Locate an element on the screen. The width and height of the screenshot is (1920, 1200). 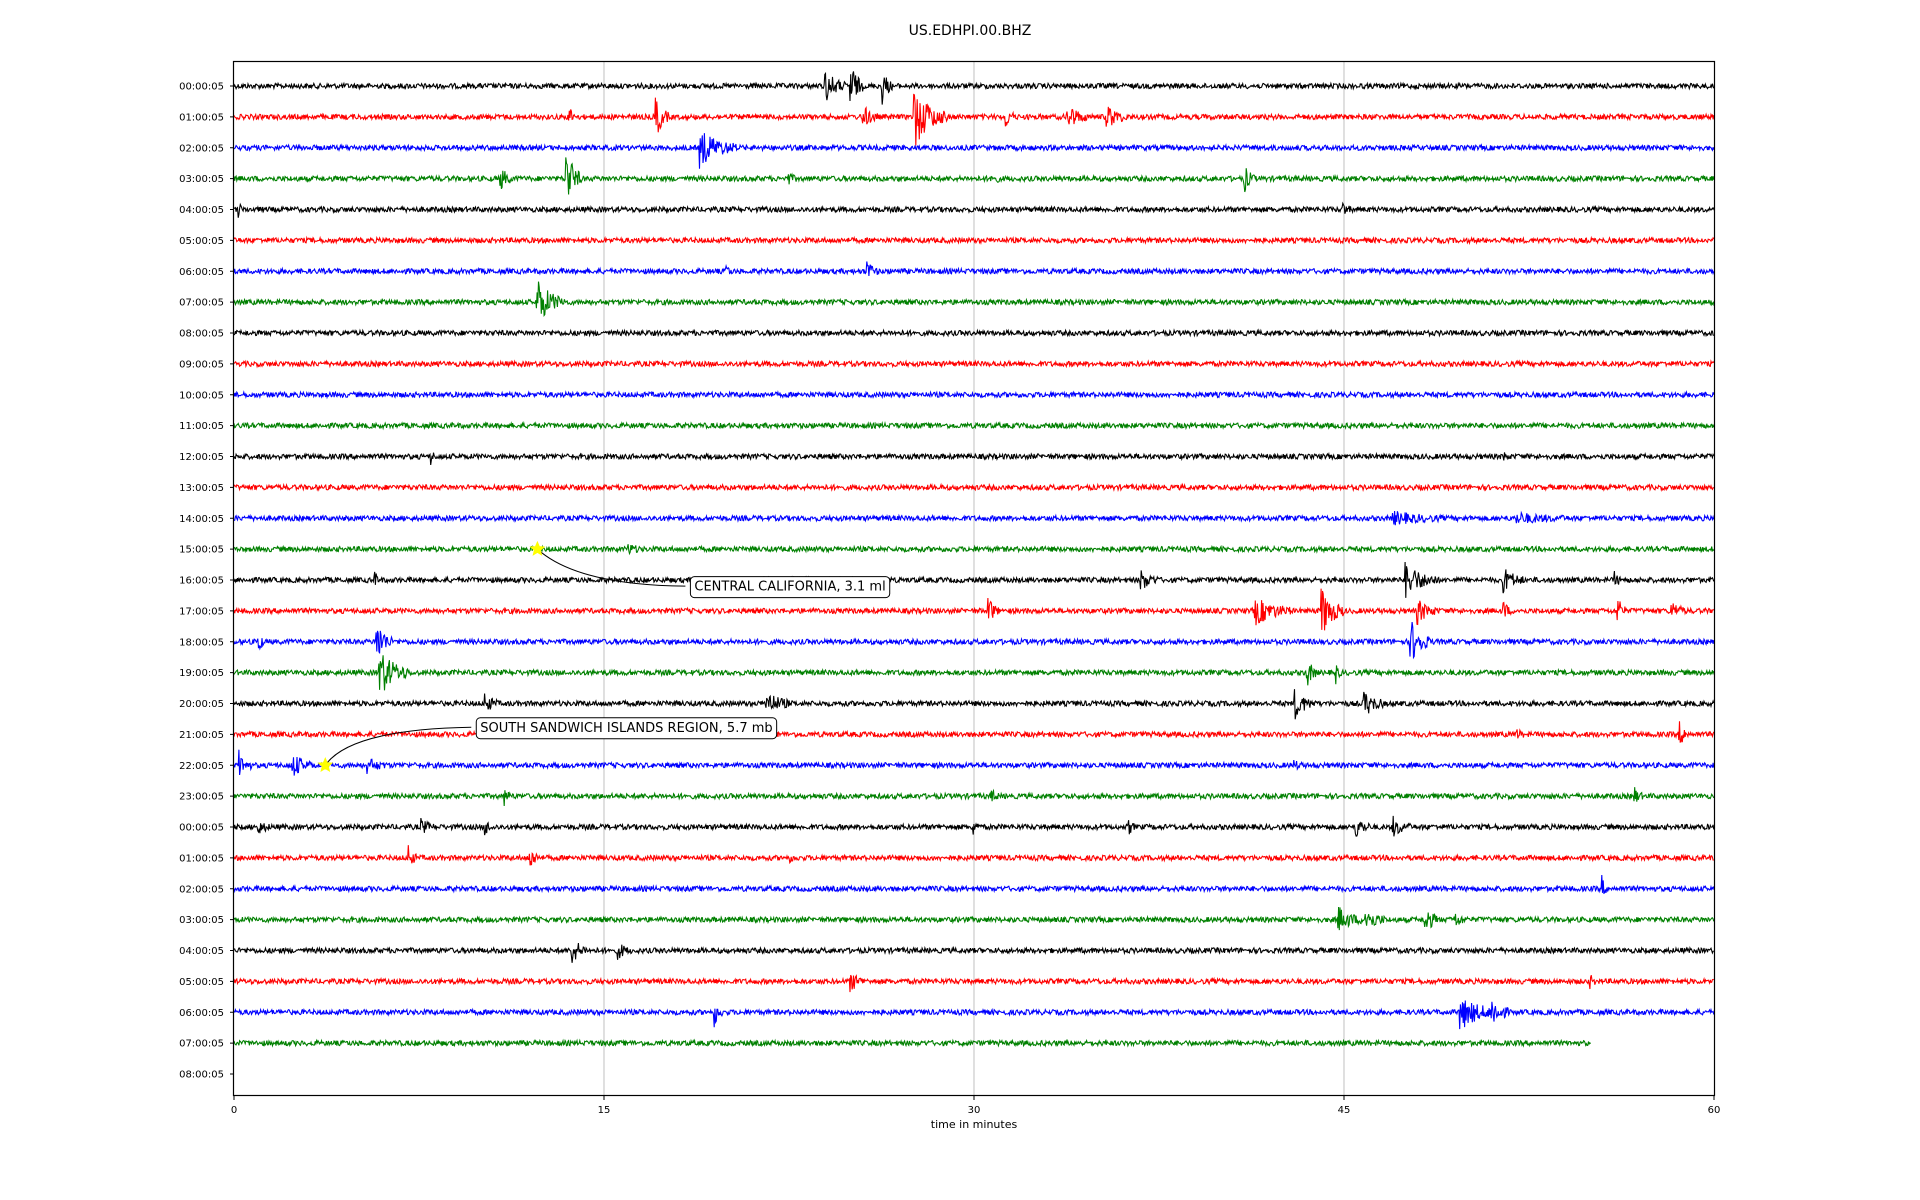
row-label: 22:00:05 is located at coordinates (201, 766).